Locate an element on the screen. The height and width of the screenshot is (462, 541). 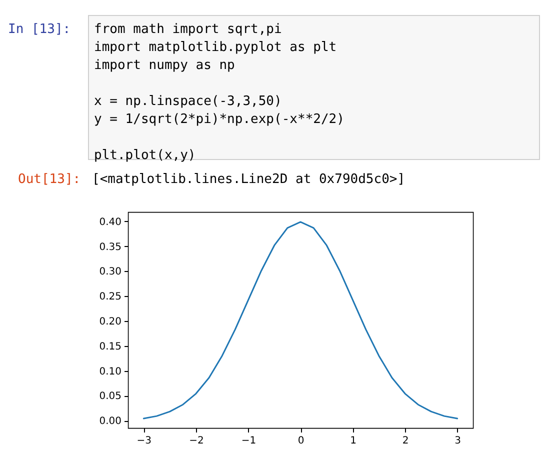
x-tick-label: −3 is located at coordinates (144, 441).